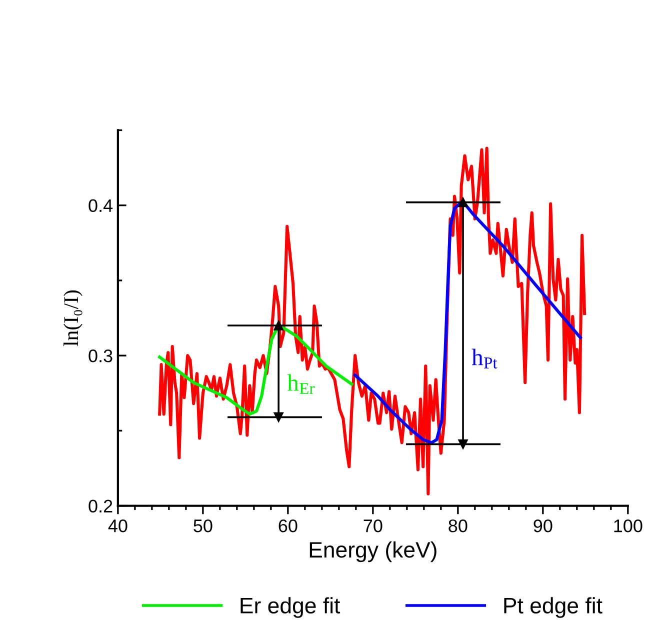 The height and width of the screenshot is (626, 648). I want to click on x-tick-label: 60, so click(288, 525).